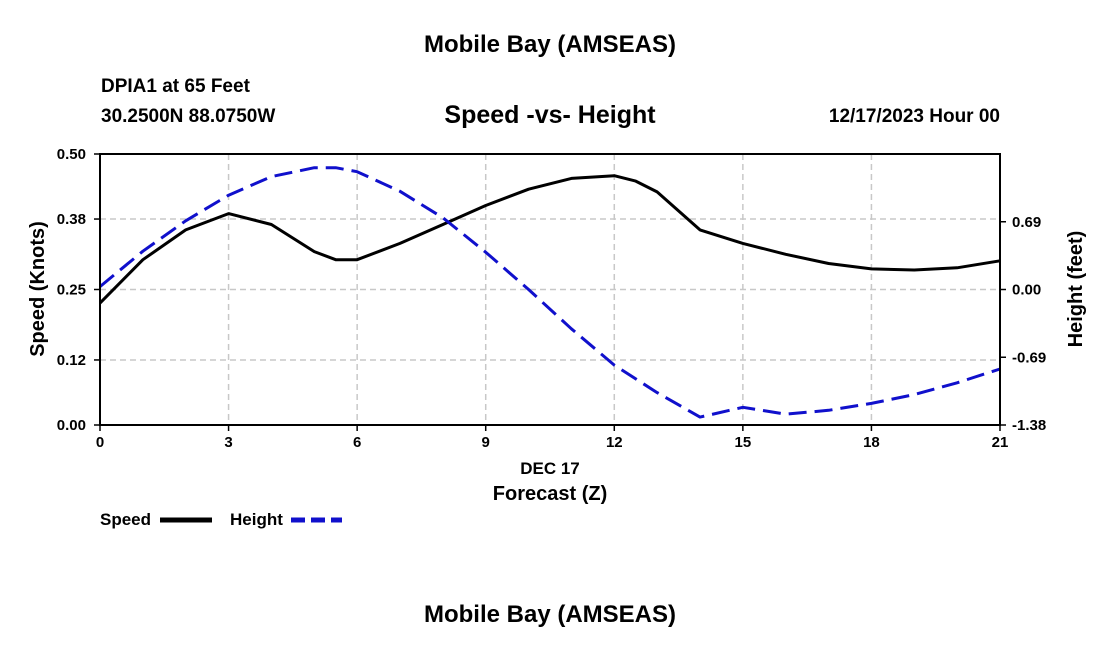 Image resolution: width=1100 pixels, height=650 pixels. What do you see at coordinates (871, 442) in the screenshot?
I see `x-tick-label: 18` at bounding box center [871, 442].